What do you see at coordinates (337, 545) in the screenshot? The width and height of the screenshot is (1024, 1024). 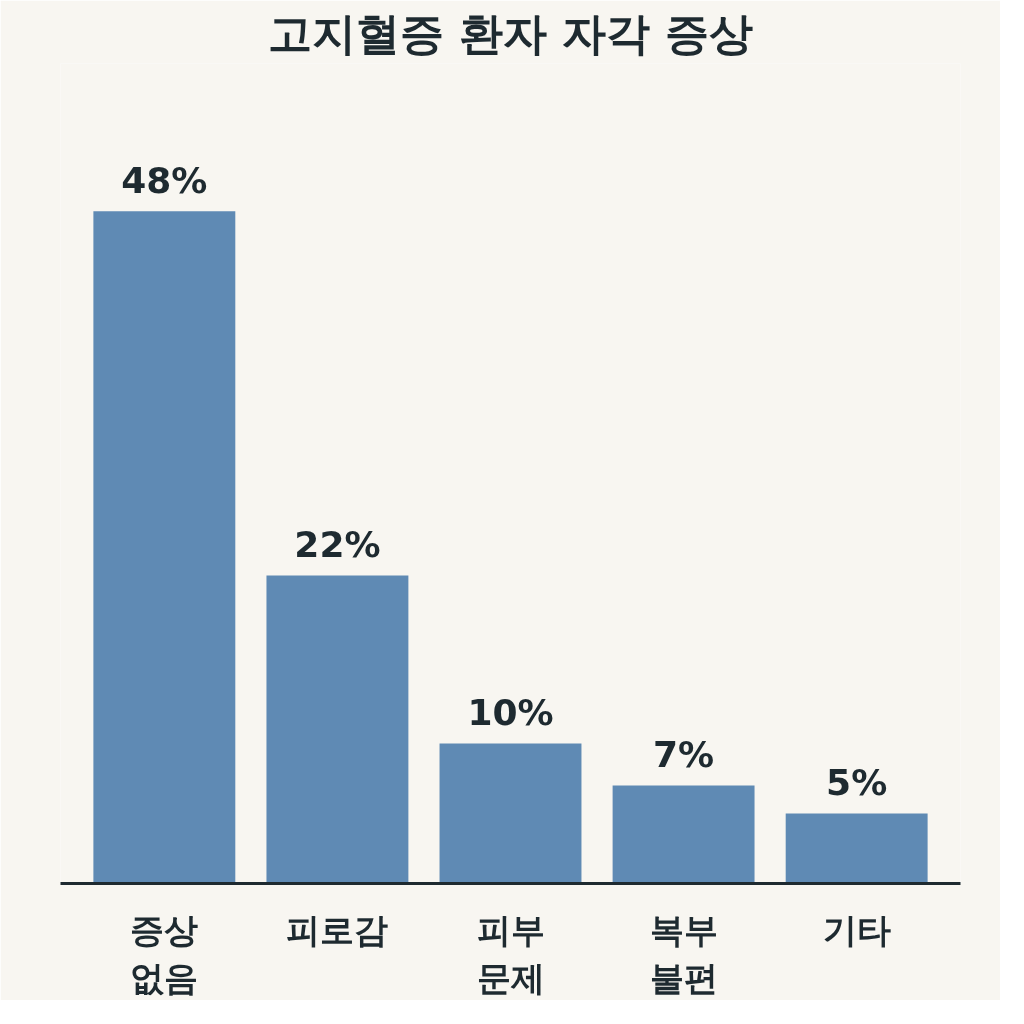 I see `data-label: 22%` at bounding box center [337, 545].